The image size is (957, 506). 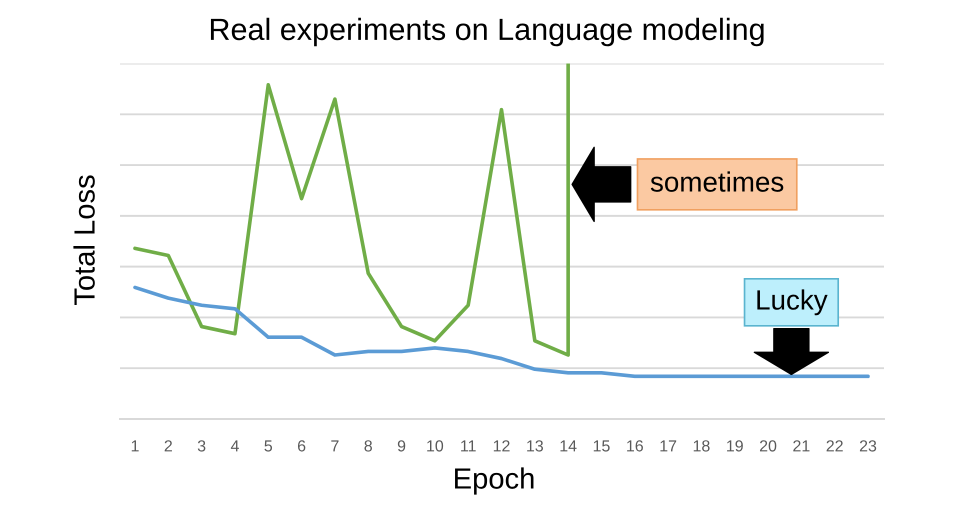 I want to click on x-tick-label: 1, so click(x=135, y=446).